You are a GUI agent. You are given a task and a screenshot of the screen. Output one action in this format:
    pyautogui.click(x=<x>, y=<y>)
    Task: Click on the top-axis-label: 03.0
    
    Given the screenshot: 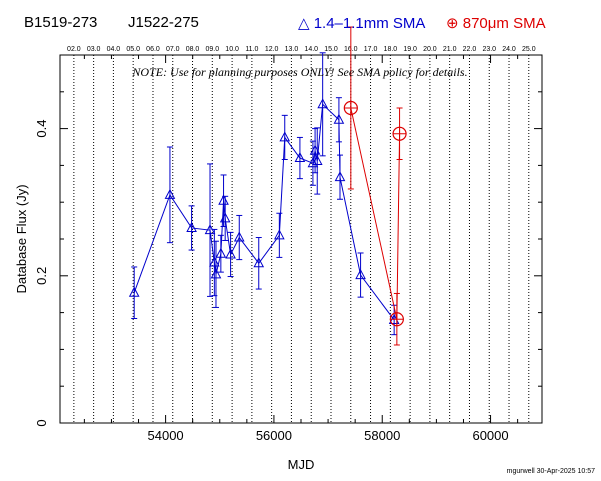 What is the action you would take?
    pyautogui.click(x=94, y=49)
    